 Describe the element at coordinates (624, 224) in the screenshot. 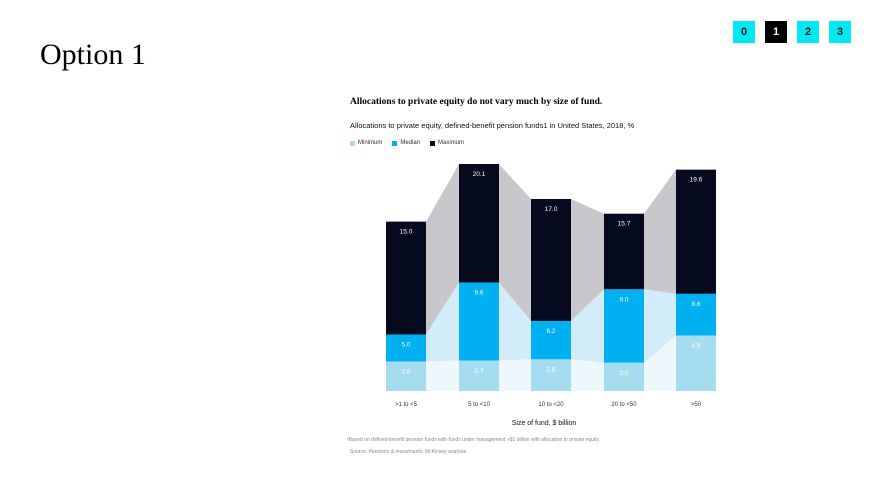

I see `data-label-maximum: 15.7` at that location.